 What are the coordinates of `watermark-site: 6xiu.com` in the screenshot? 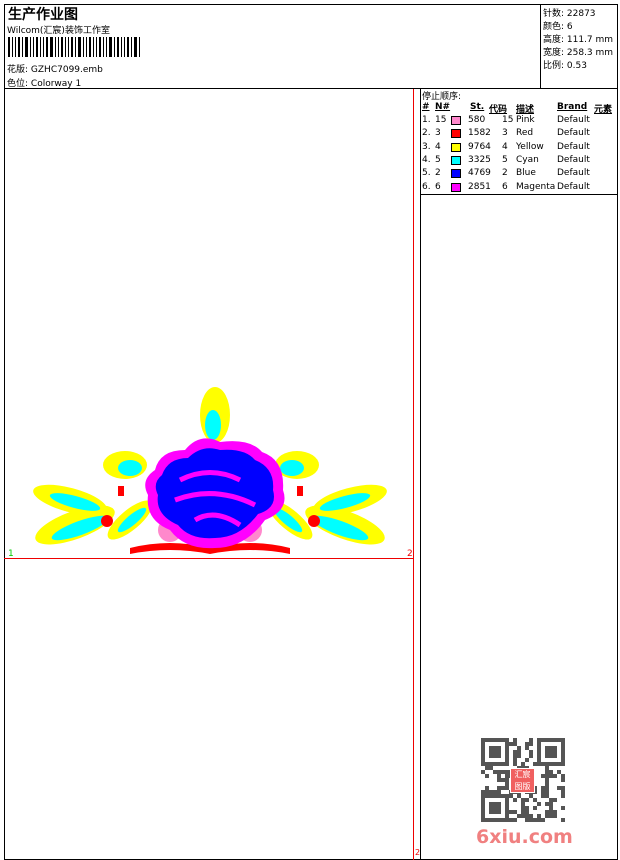 It's located at (524, 837).